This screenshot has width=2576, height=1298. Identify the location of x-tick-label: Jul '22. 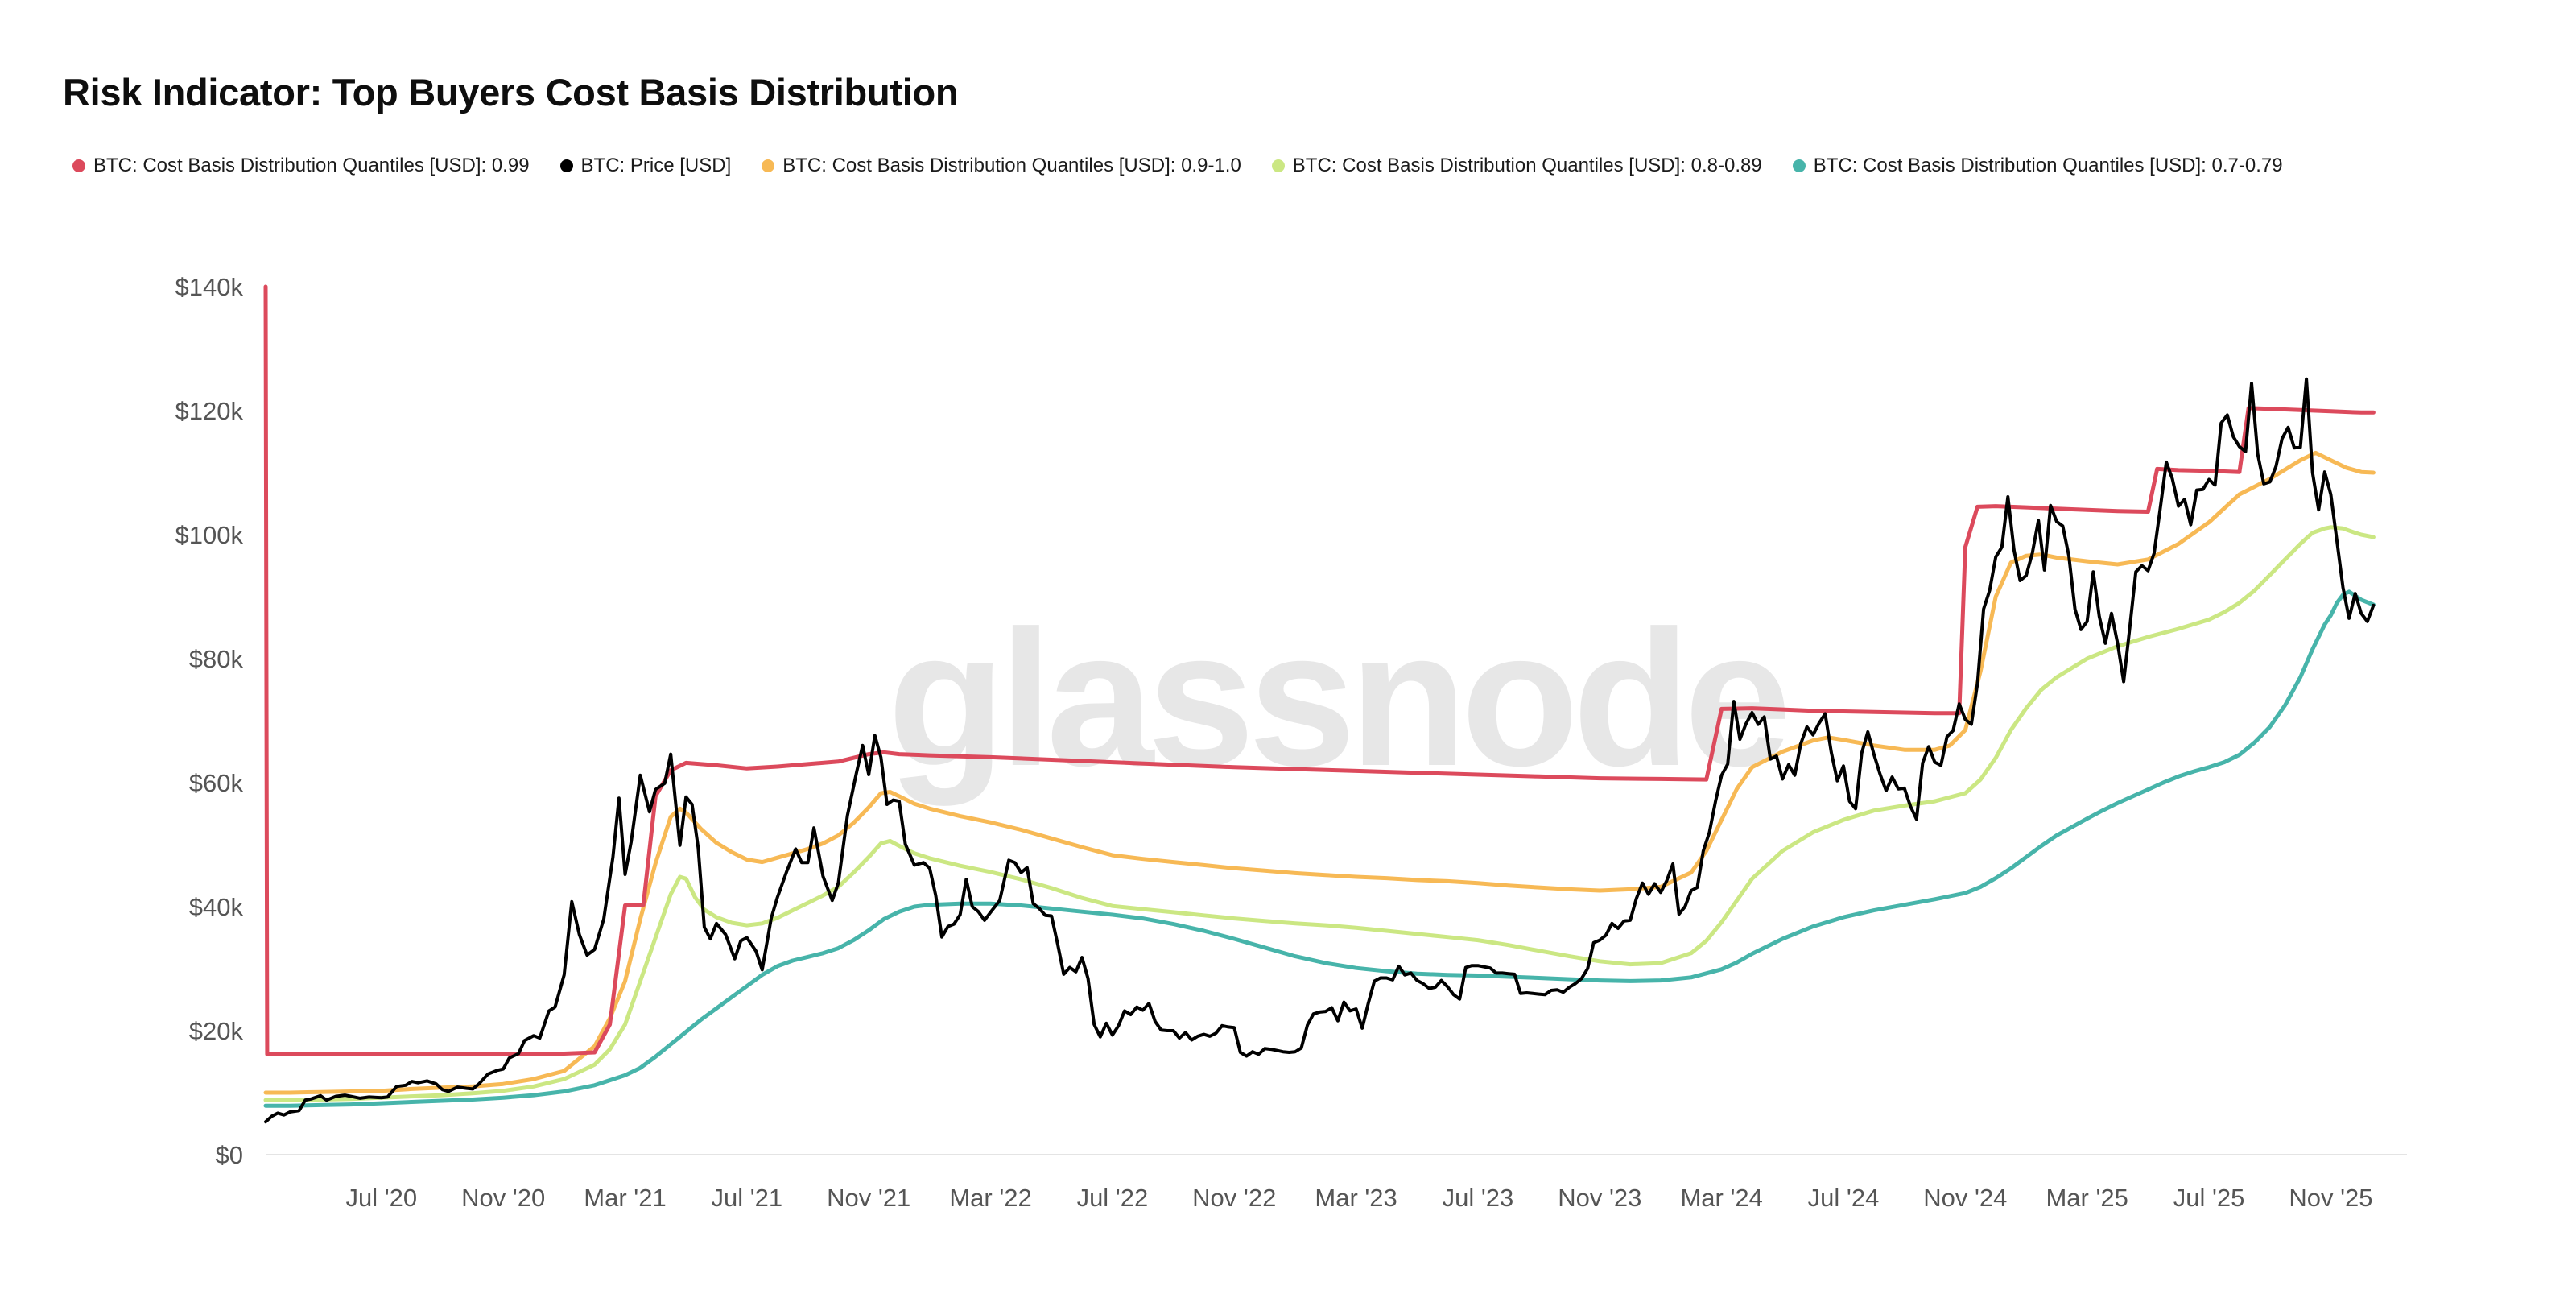
(1113, 1198).